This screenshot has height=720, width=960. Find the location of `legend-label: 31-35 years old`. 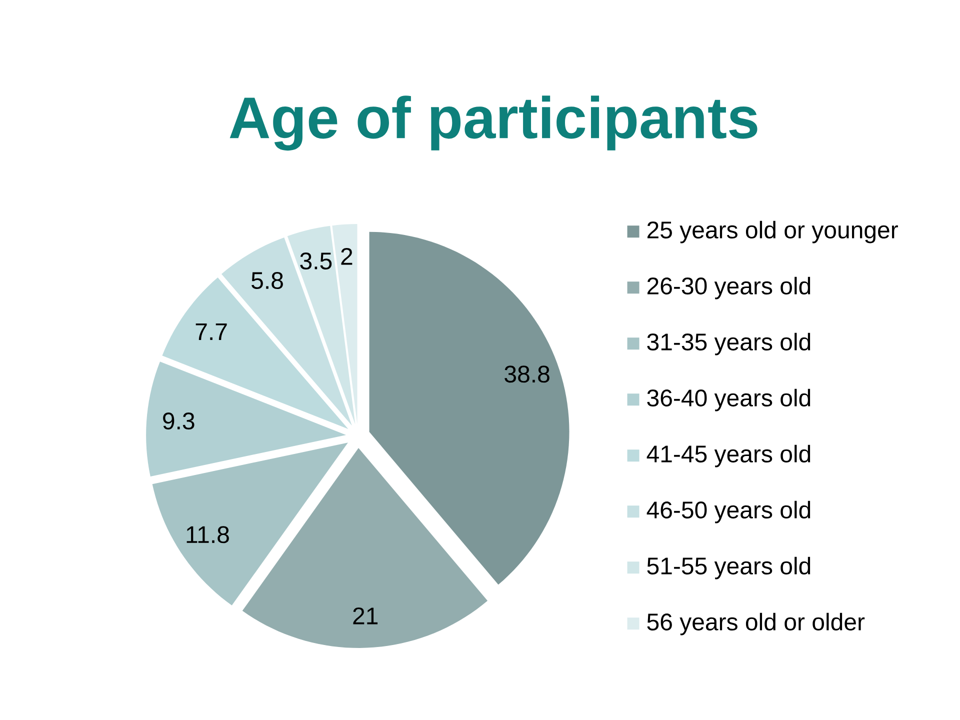

legend-label: 31-35 years old is located at coordinates (728, 344).